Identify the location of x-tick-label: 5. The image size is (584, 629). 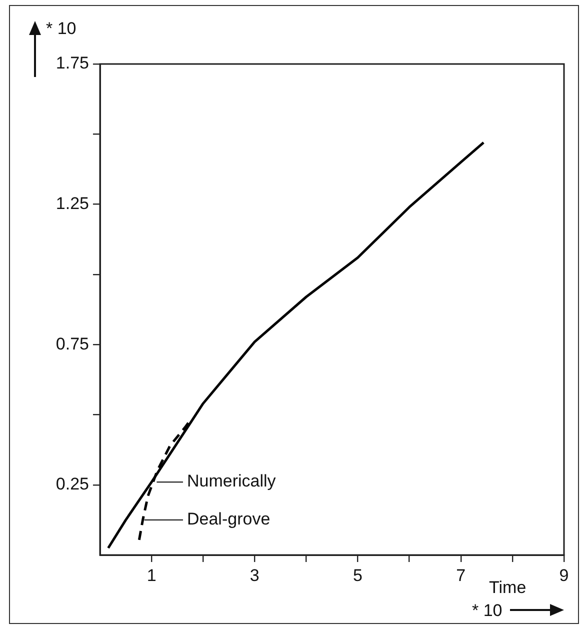
(358, 575).